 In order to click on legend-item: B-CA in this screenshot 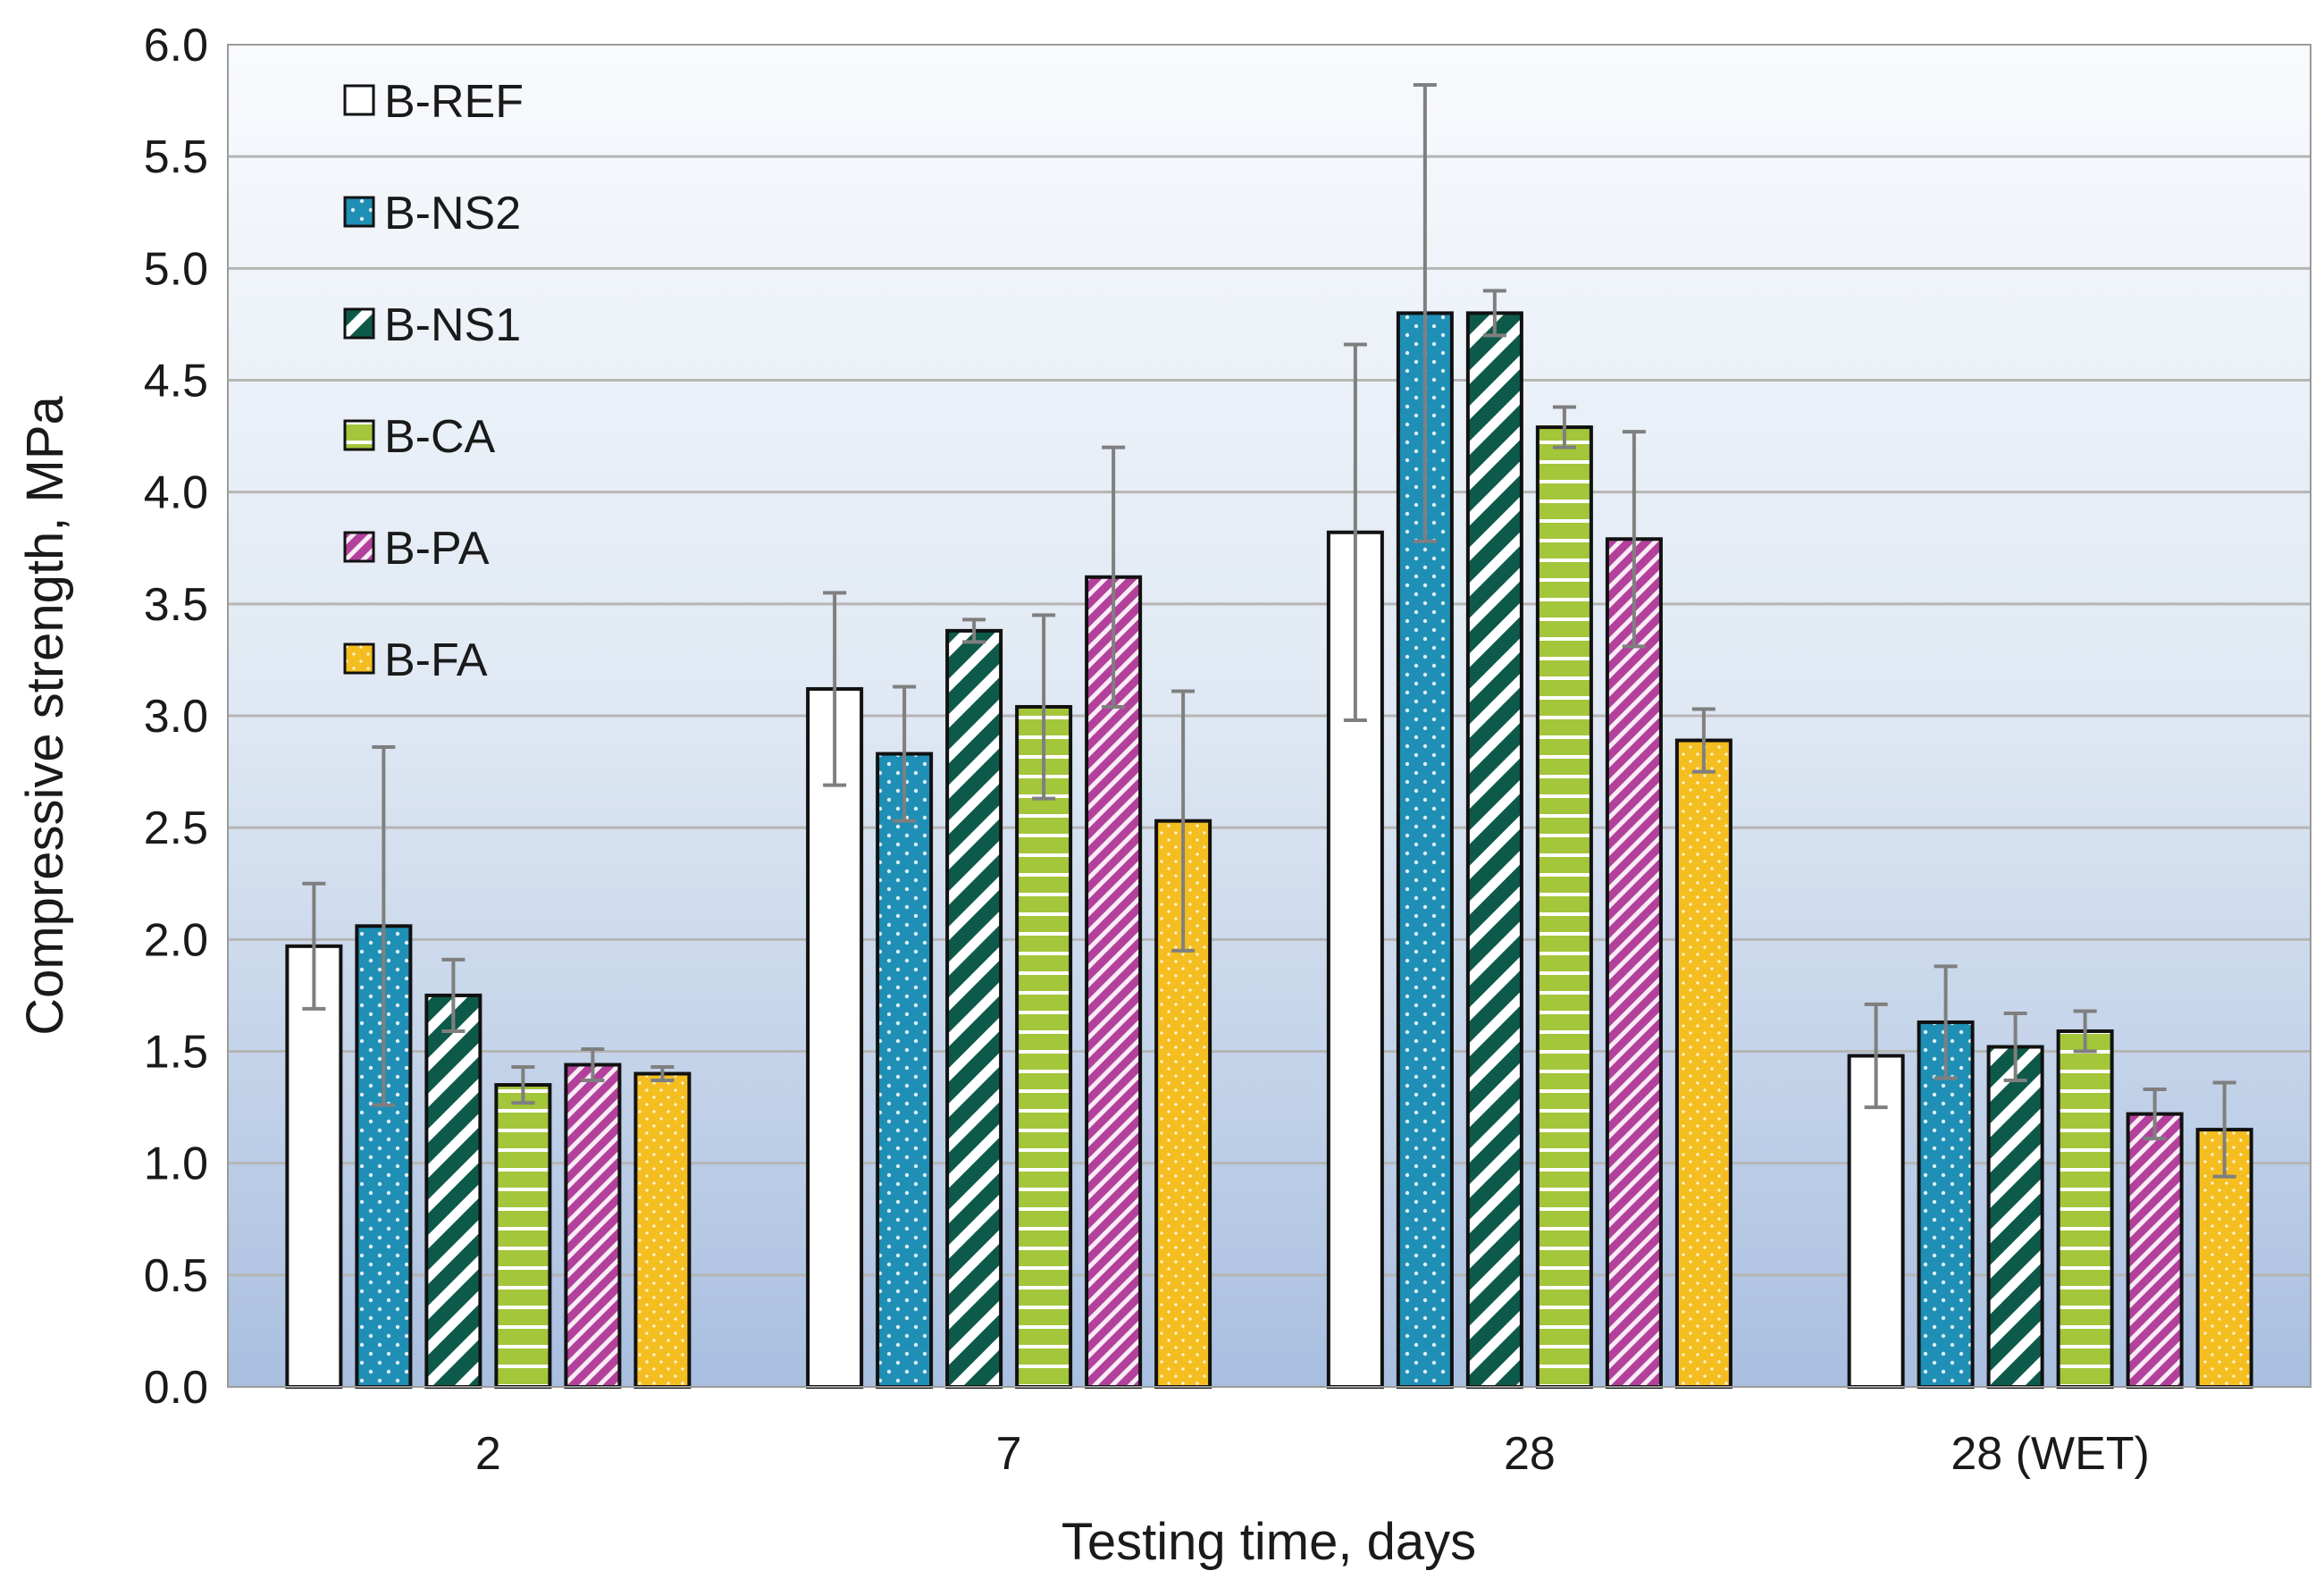, I will do `click(419, 437)`.